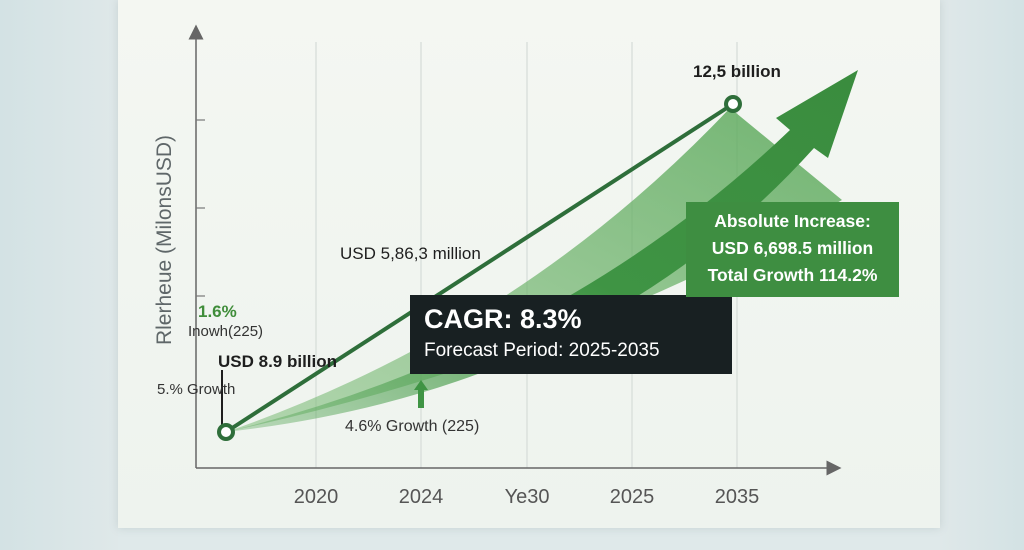  Describe the element at coordinates (733, 104) in the screenshot. I see `end-point` at that location.